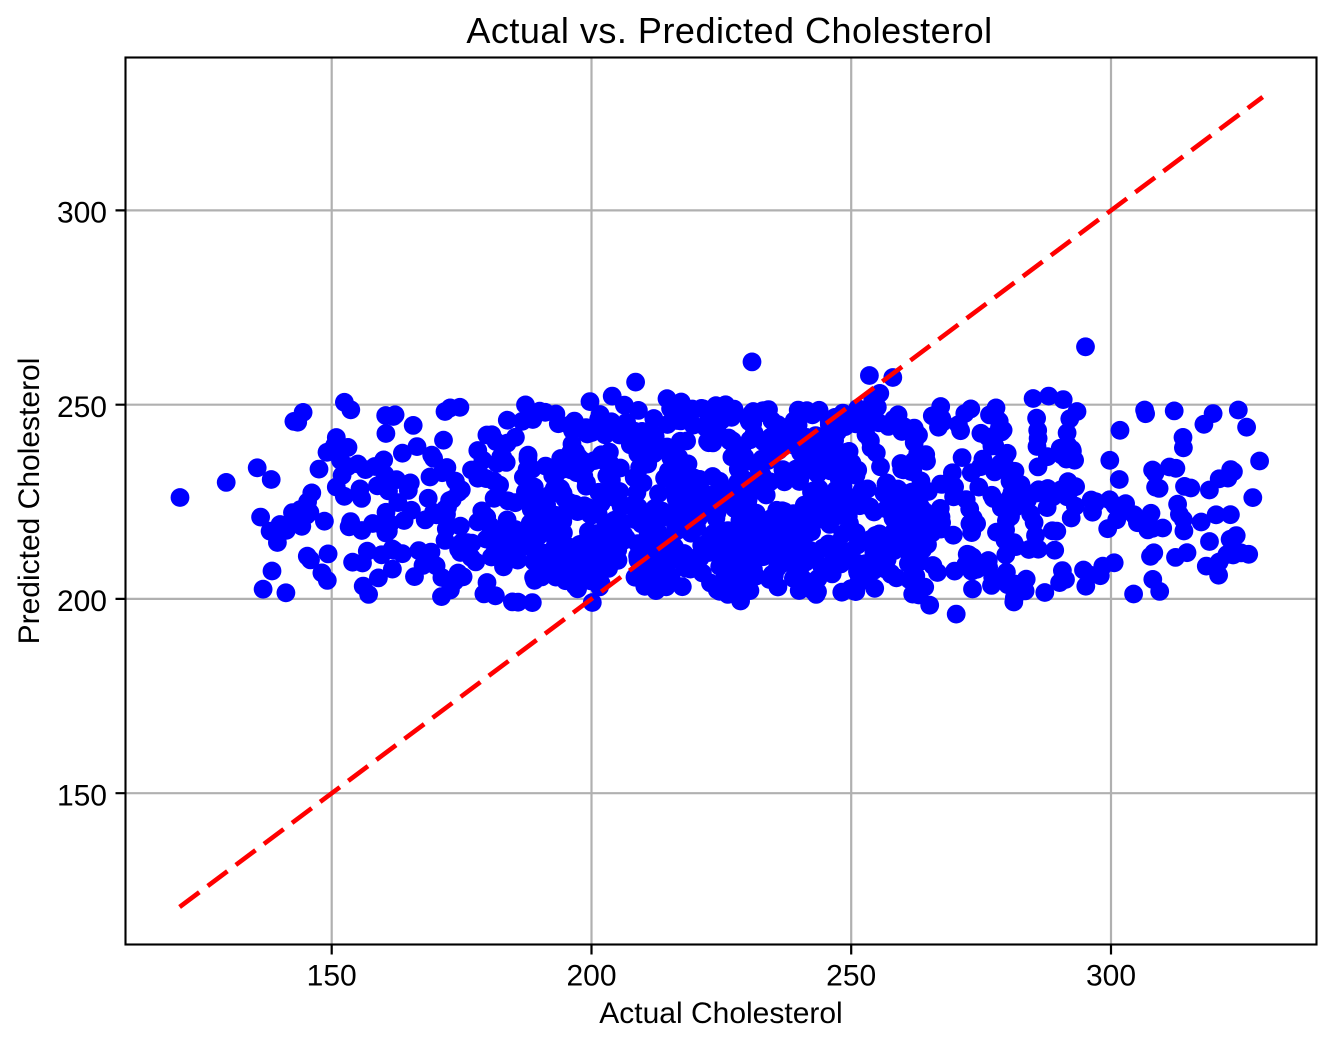 This screenshot has width=1335, height=1051. What do you see at coordinates (729, 30) in the screenshot?
I see `svg-text:Actual vs. Predicted Cholester: Actual vs. Predicted Cholesterol` at bounding box center [729, 30].